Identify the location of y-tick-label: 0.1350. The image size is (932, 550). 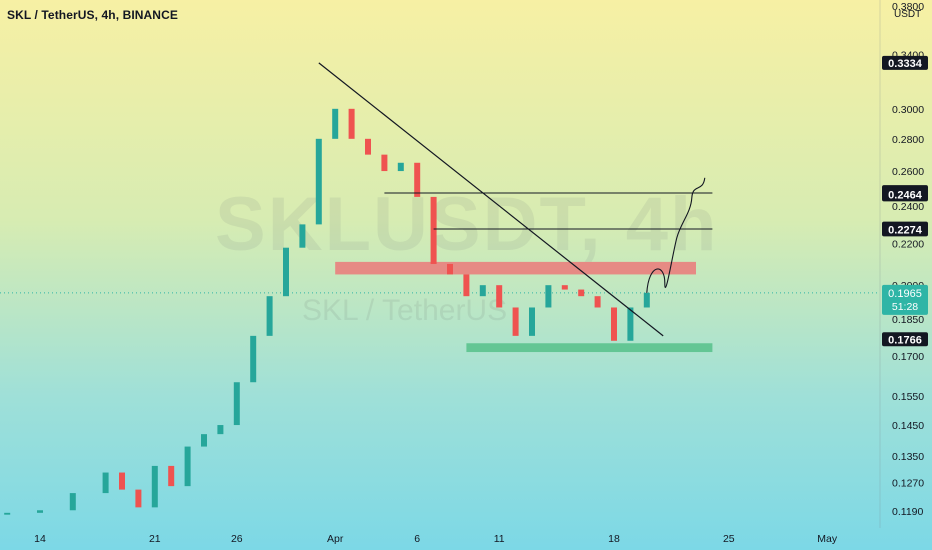
(908, 457).